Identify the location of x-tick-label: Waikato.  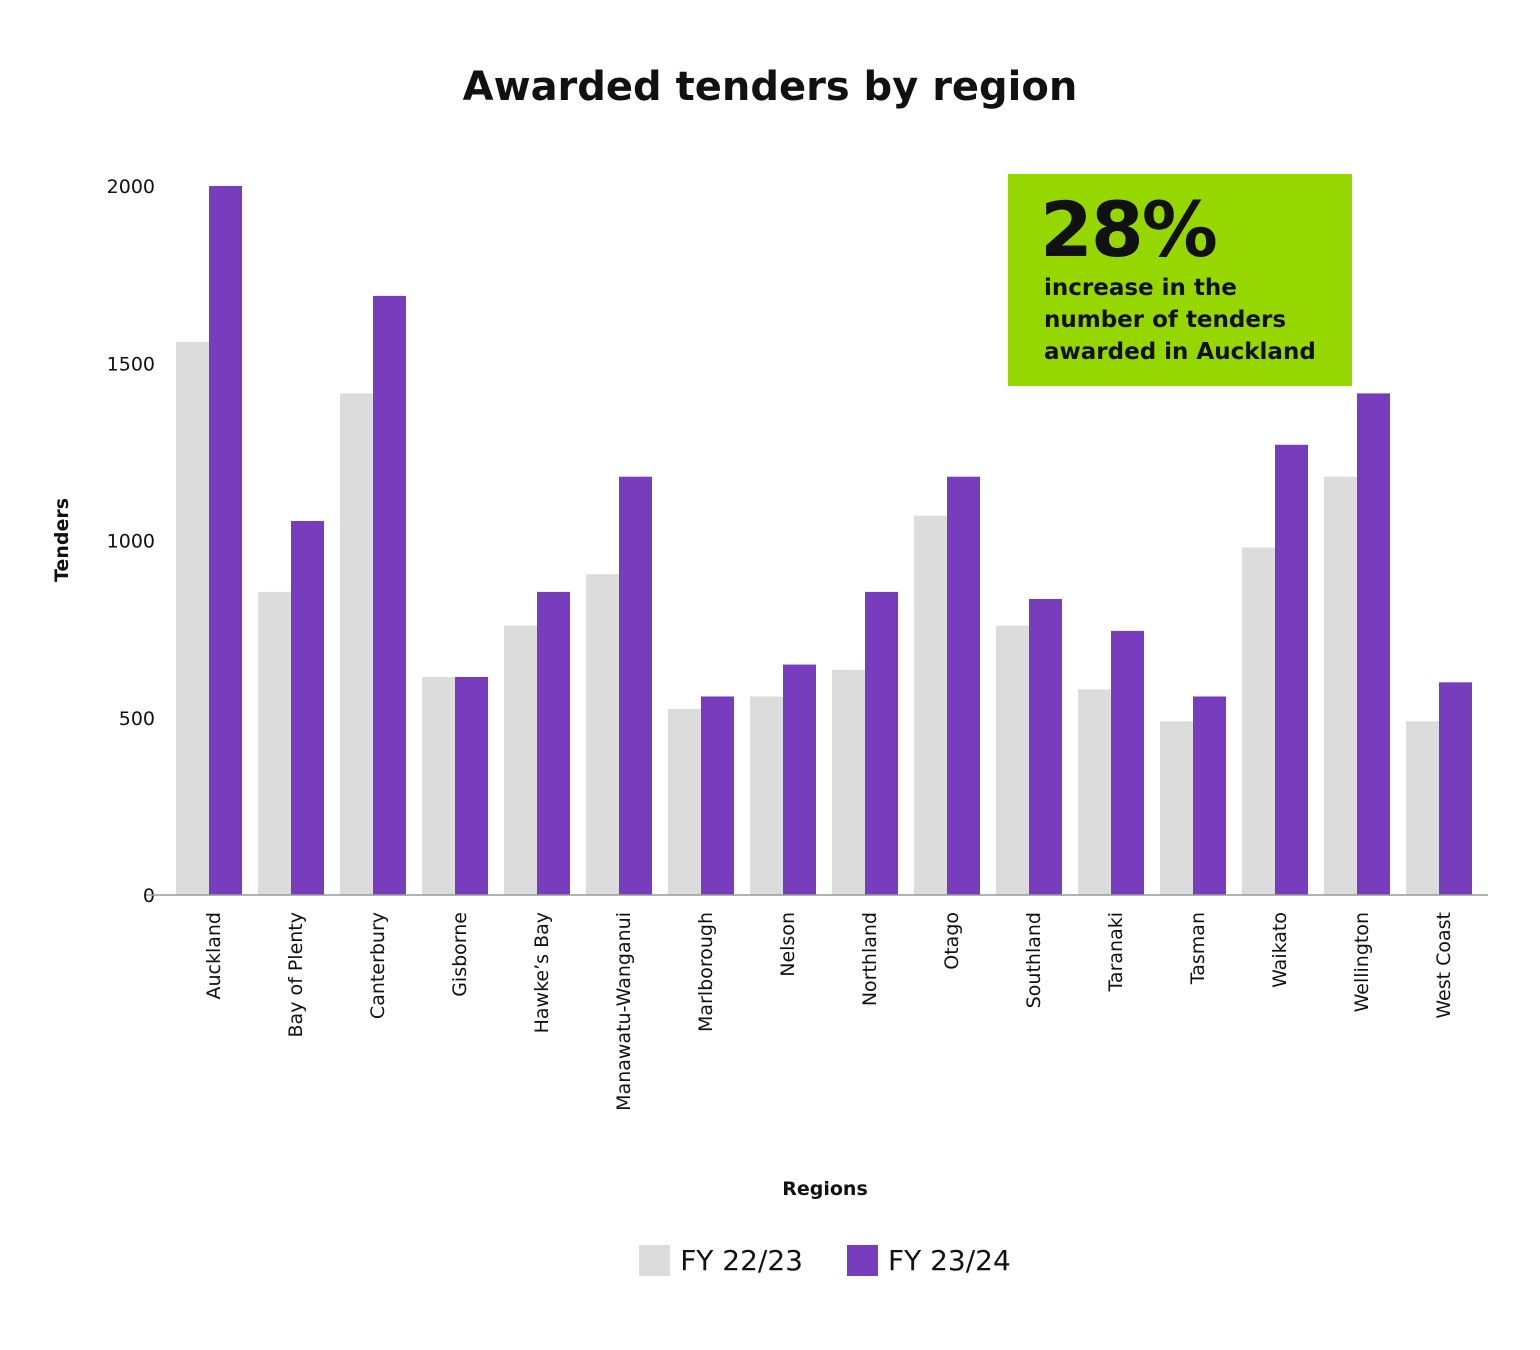
(1280, 950).